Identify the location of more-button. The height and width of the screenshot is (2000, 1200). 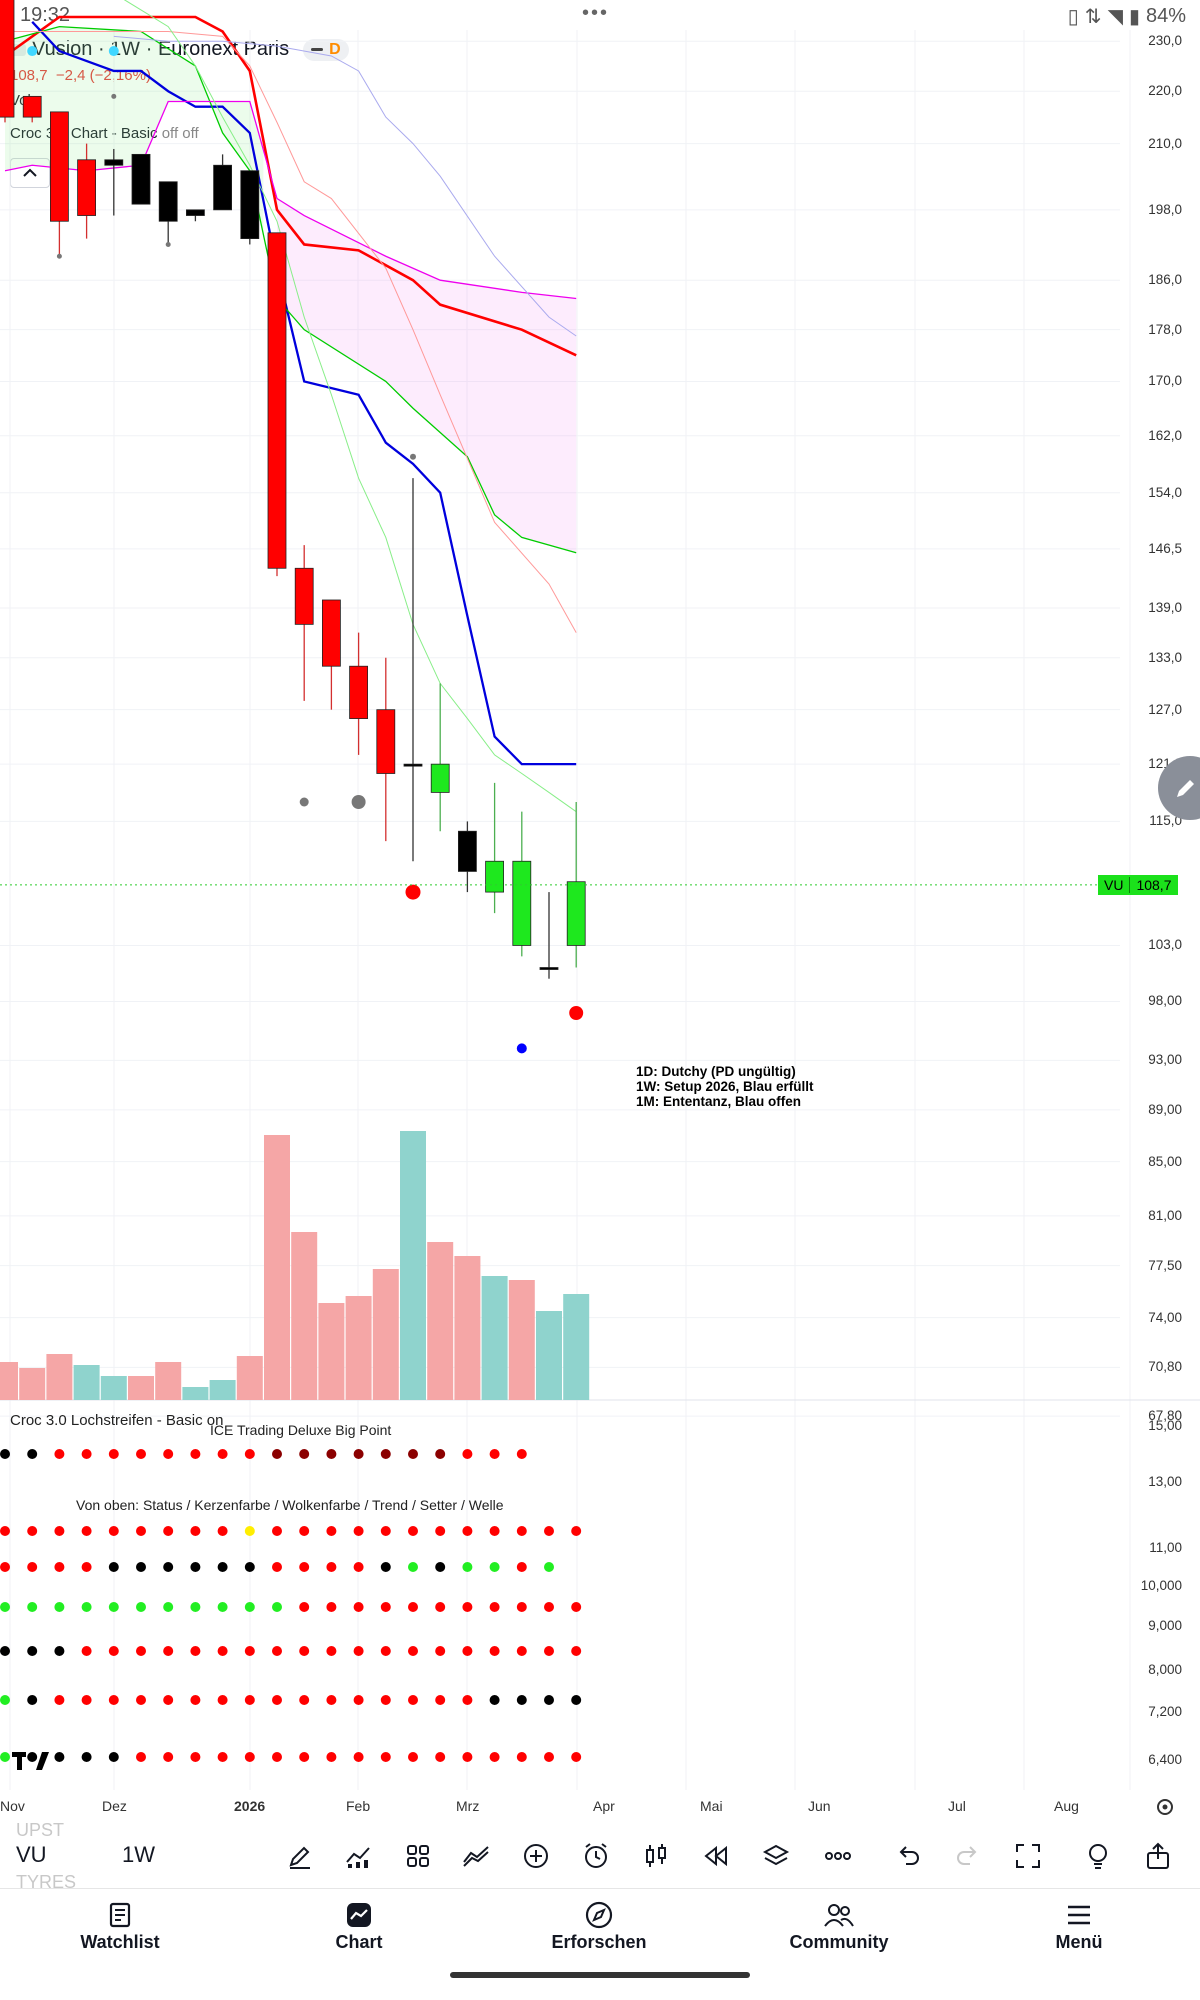
(838, 1856).